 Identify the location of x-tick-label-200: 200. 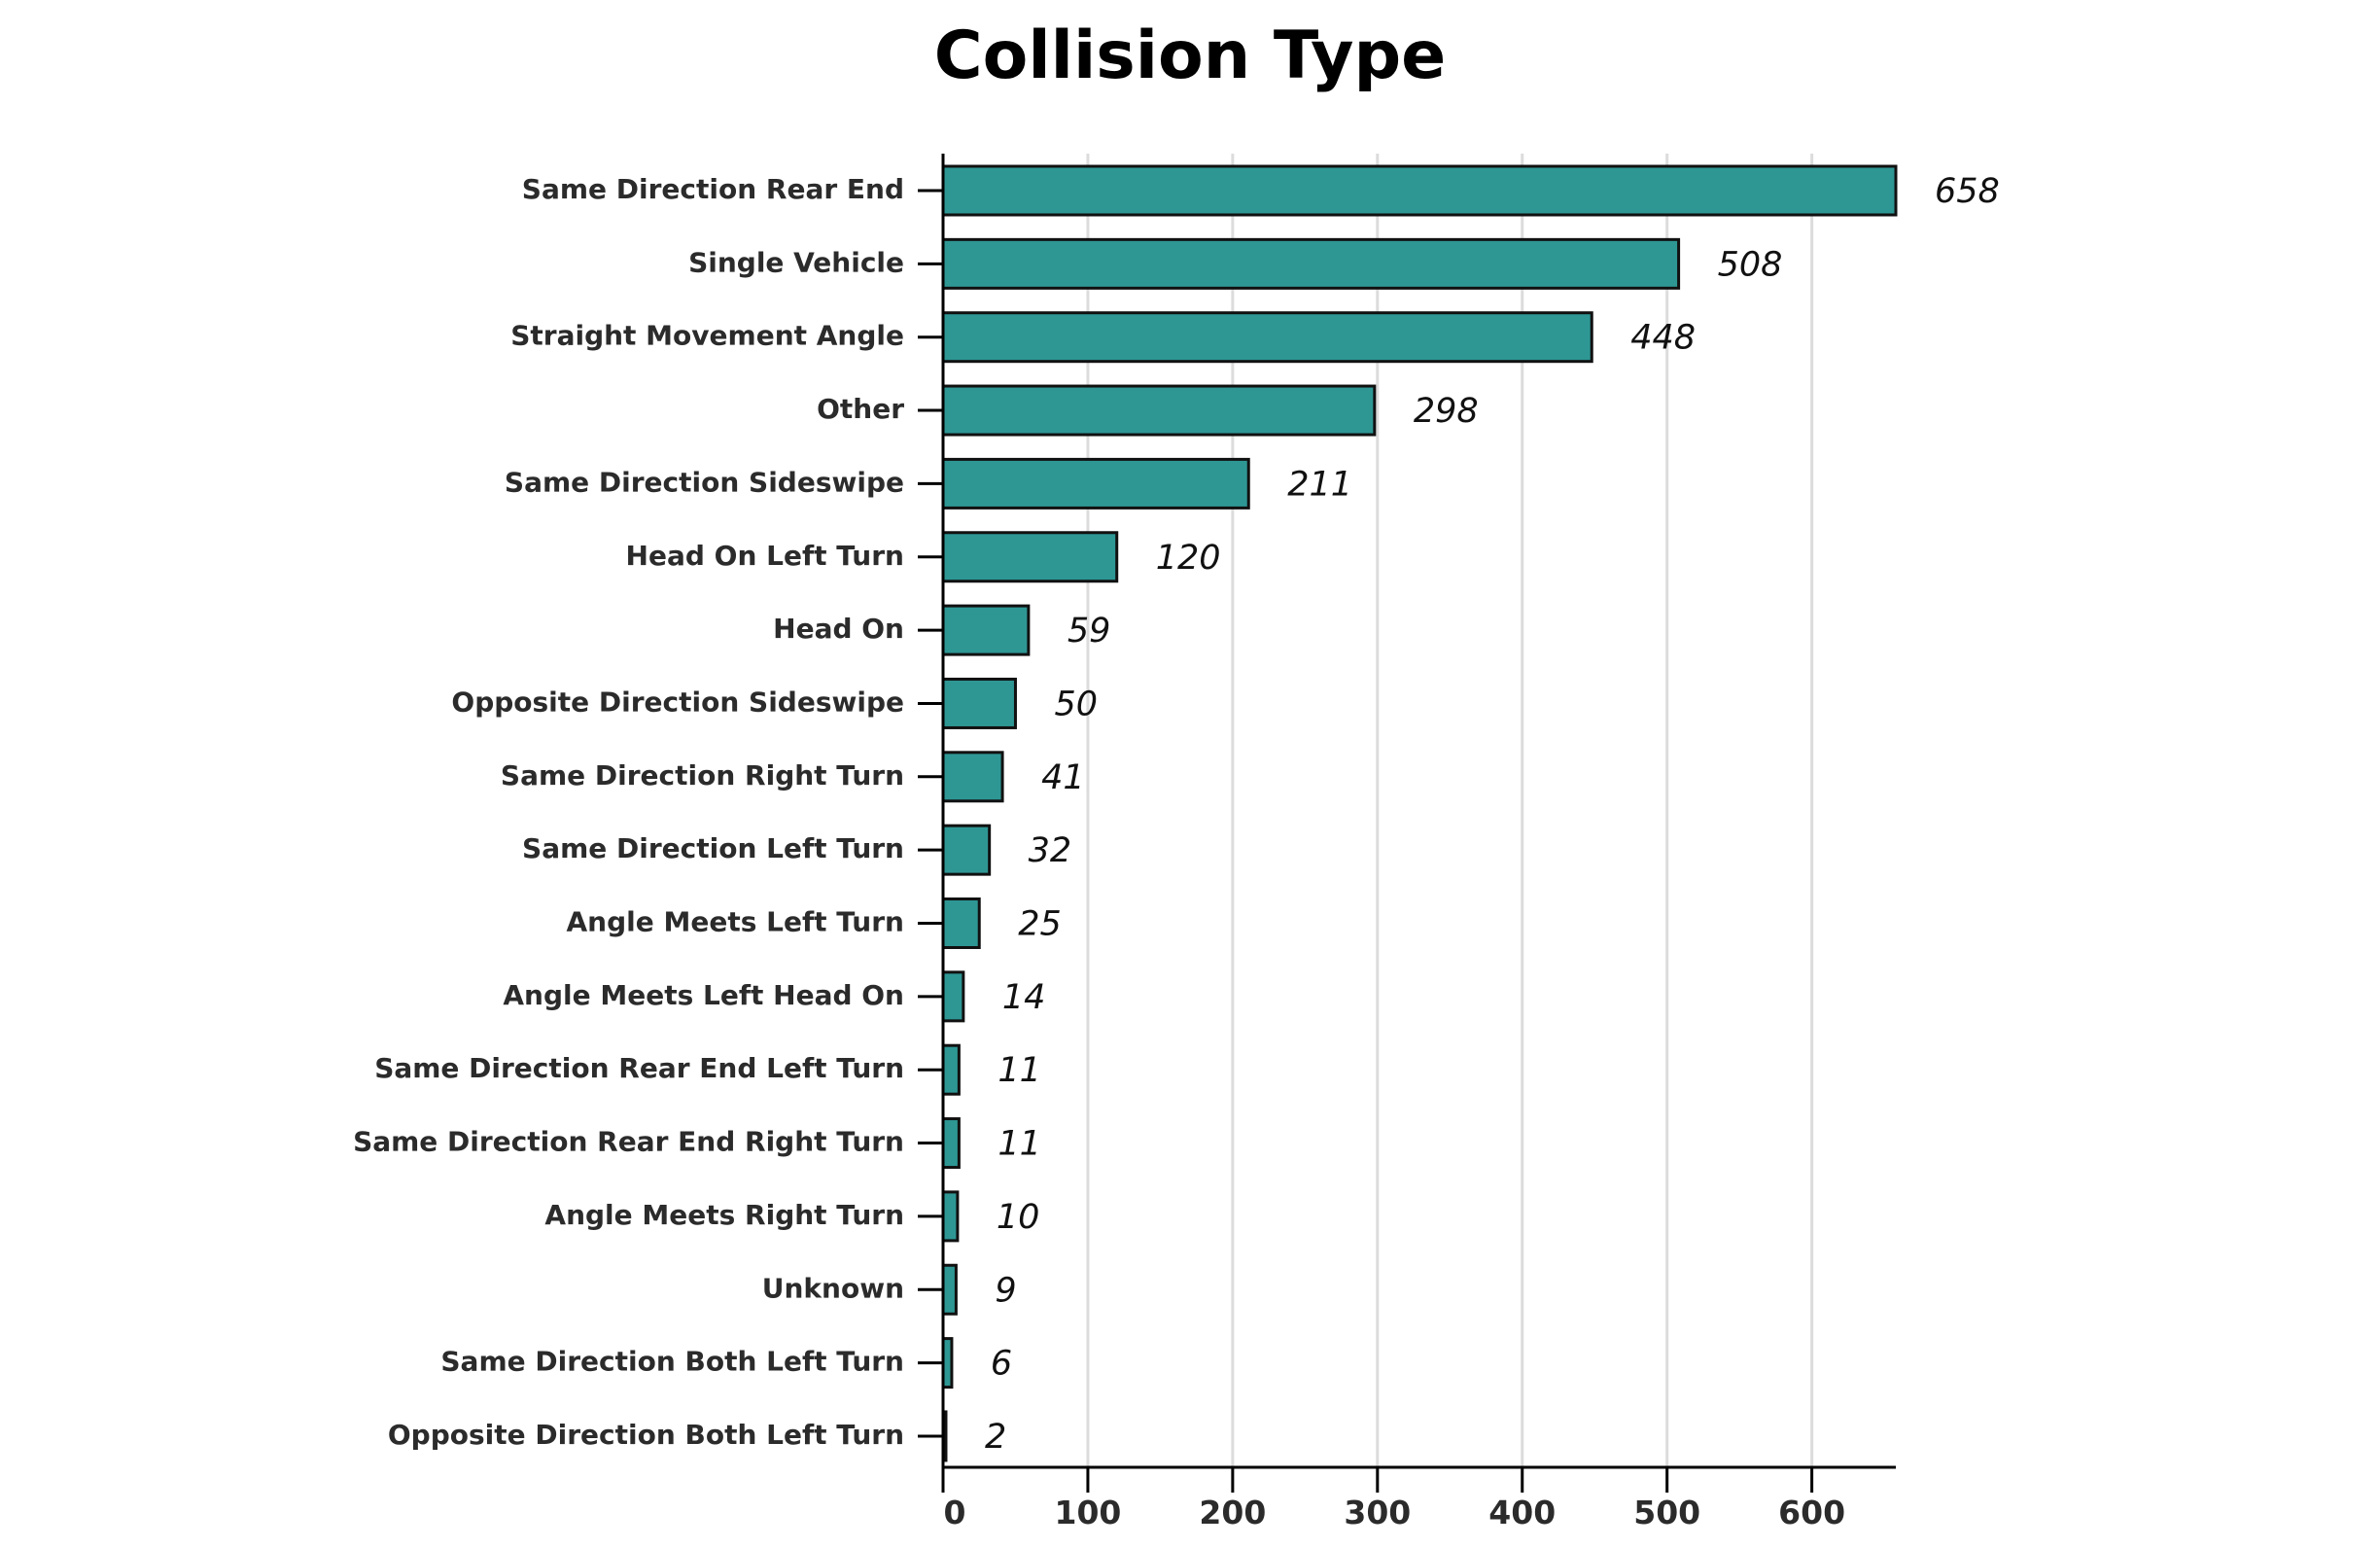
(1232, 1512).